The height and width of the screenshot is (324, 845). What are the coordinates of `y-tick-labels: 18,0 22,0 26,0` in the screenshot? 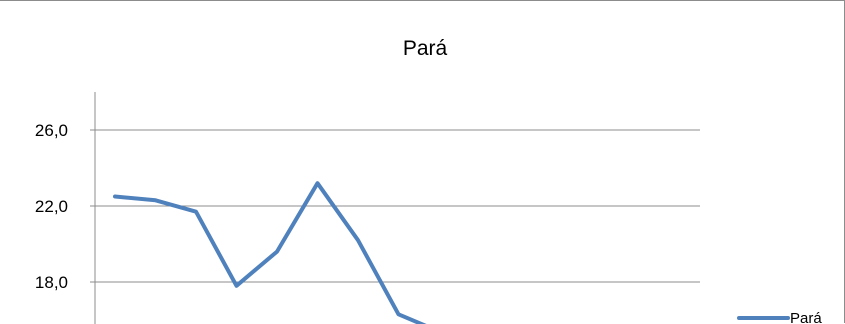 It's located at (51, 206).